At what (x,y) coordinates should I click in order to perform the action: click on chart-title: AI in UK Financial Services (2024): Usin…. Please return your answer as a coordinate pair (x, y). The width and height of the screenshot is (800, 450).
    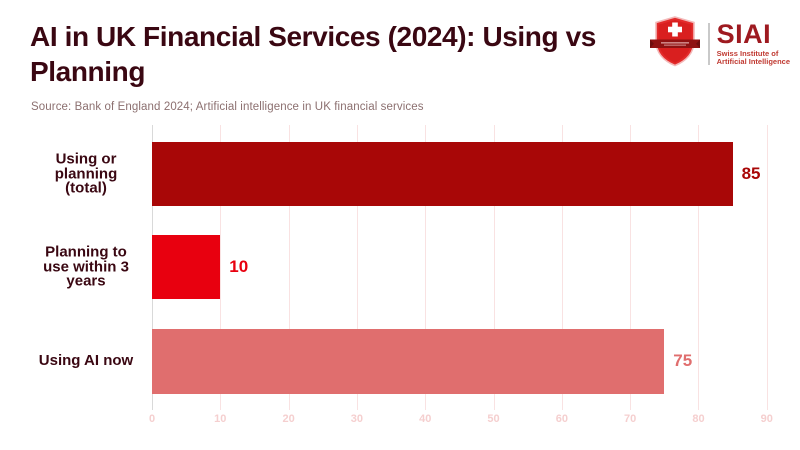
    Looking at the image, I should click on (342, 54).